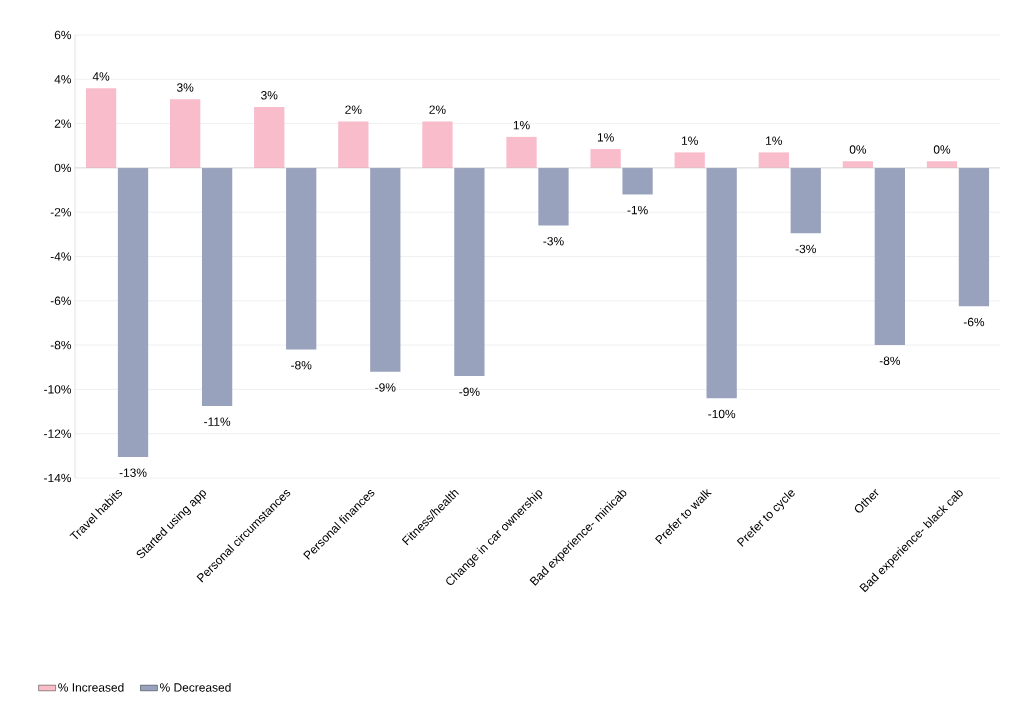  What do you see at coordinates (217, 421) in the screenshot?
I see `data-label: -11%` at bounding box center [217, 421].